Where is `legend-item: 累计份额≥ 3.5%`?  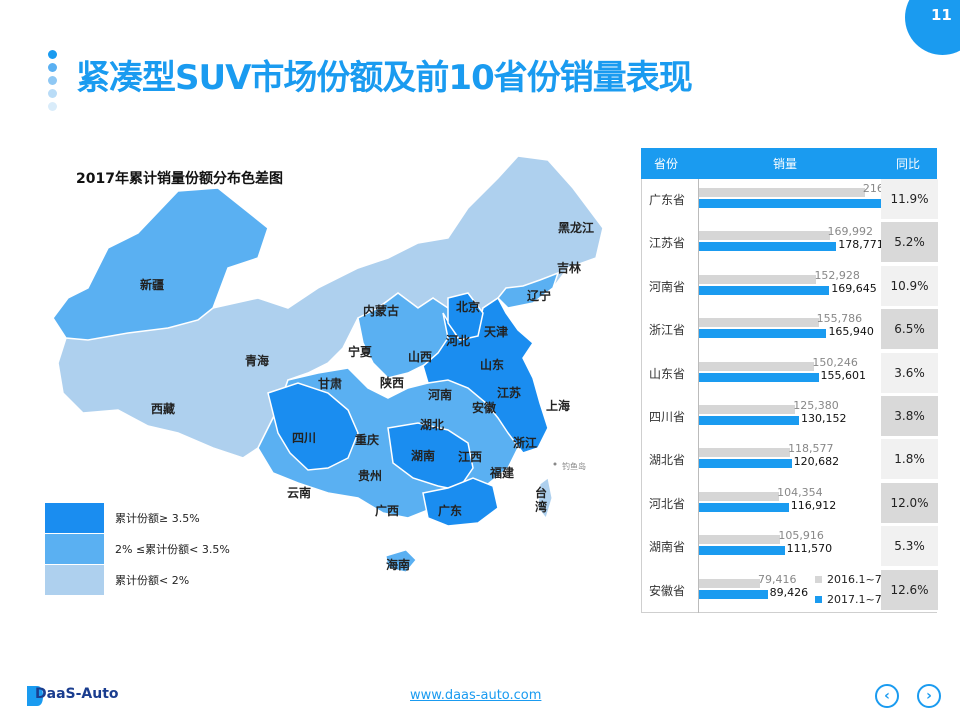 legend-item: 累计份额≥ 3.5% is located at coordinates (137, 518).